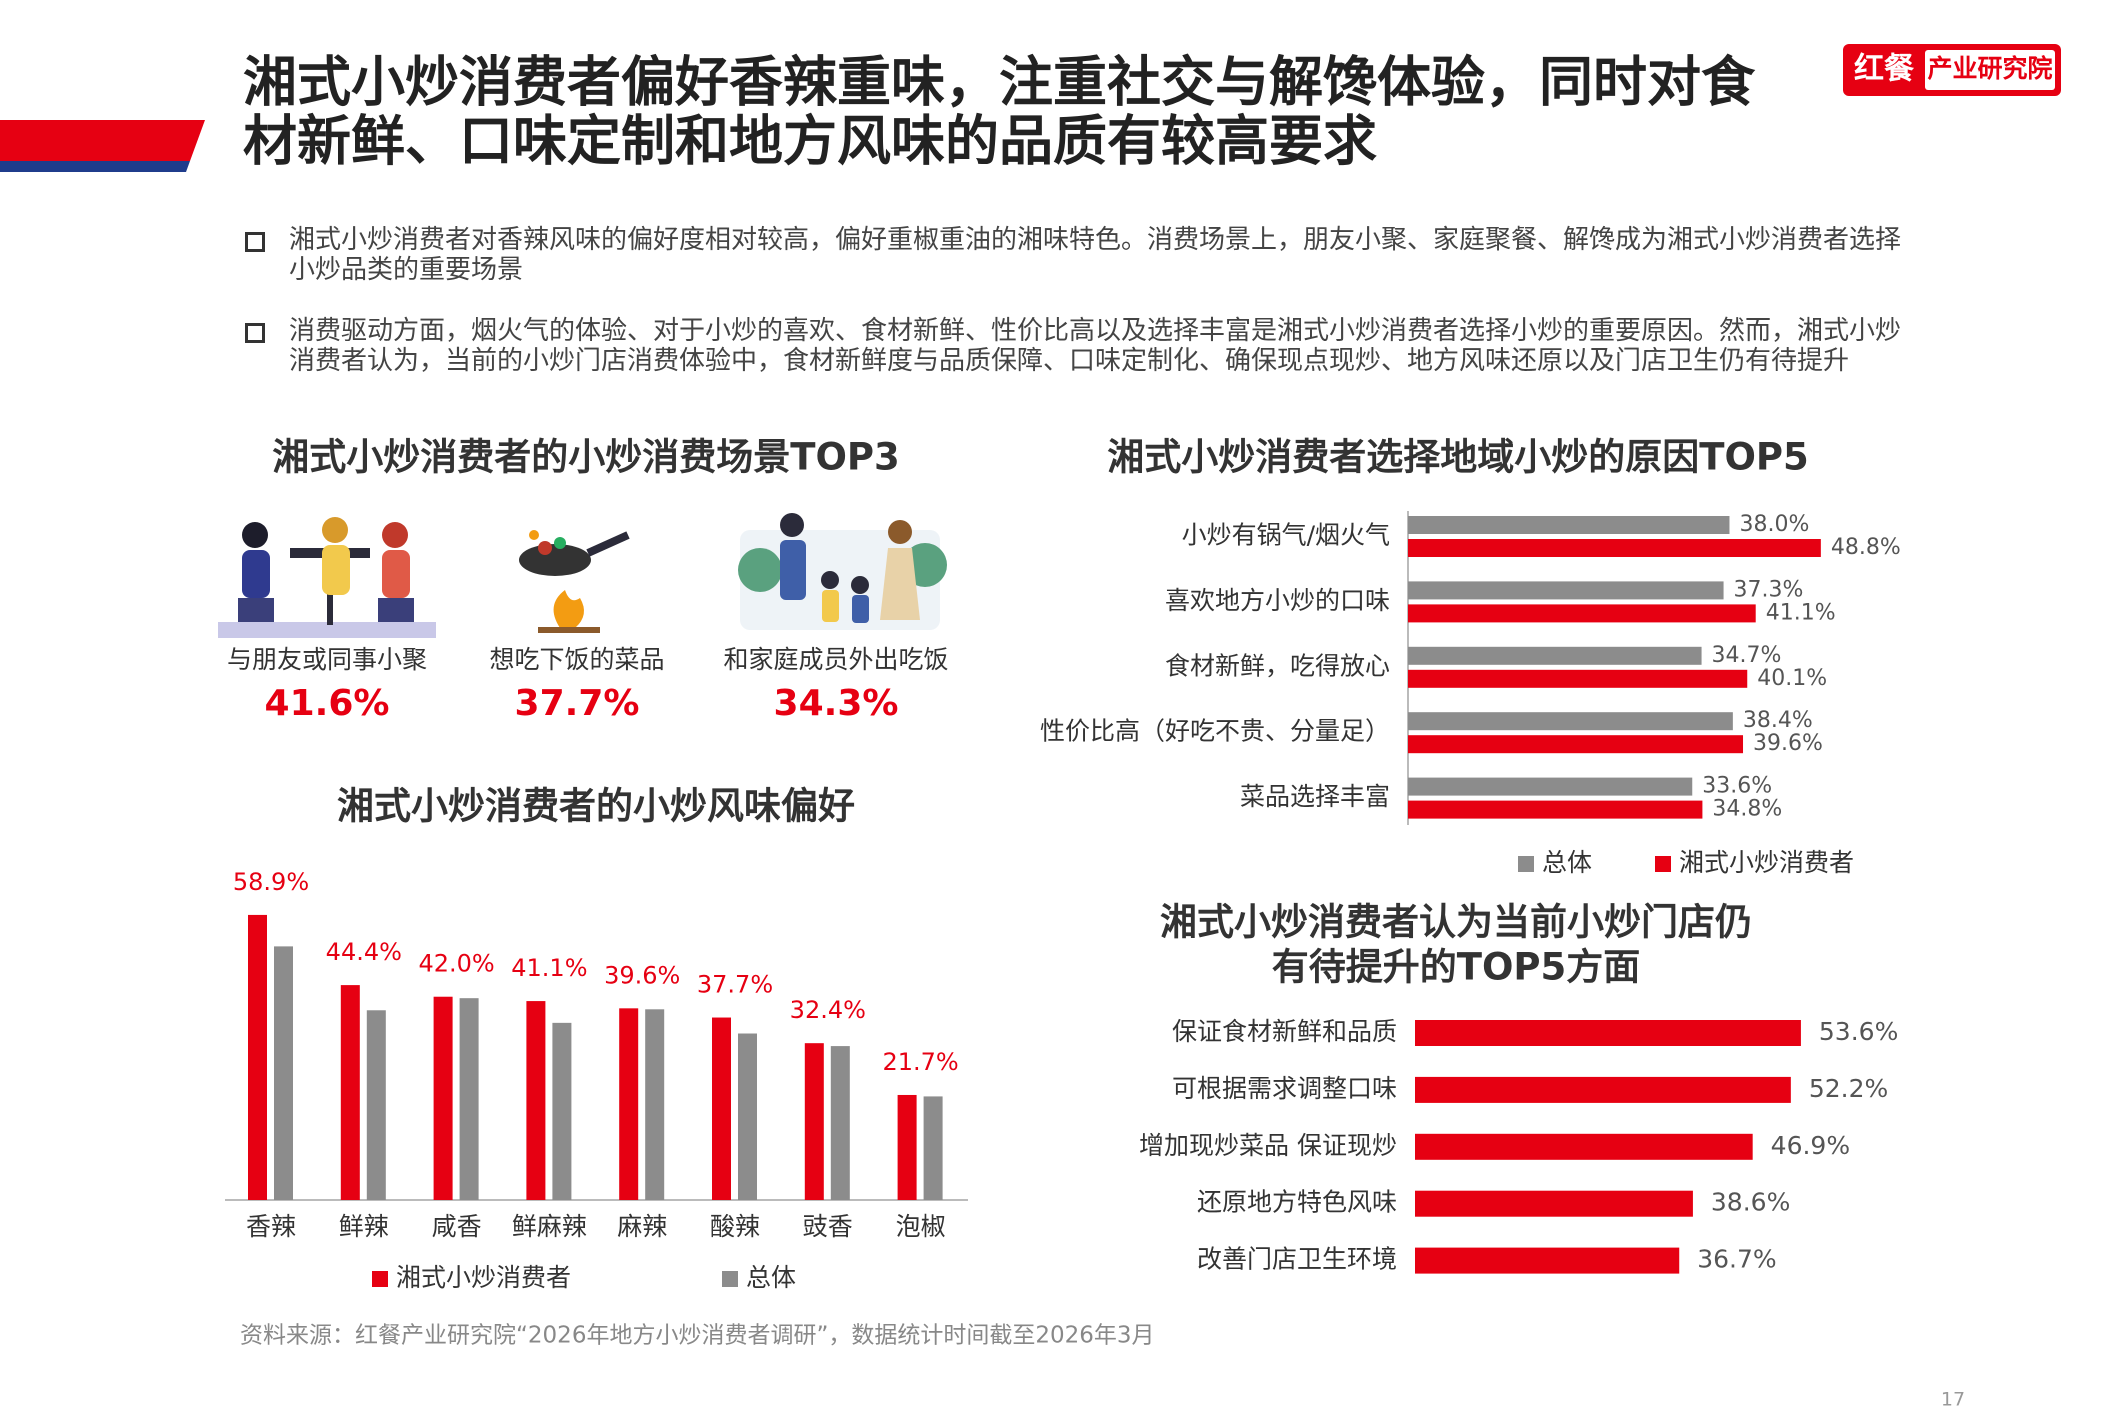 This screenshot has width=2126, height=1418. What do you see at coordinates (828, 1010) in the screenshot?
I see `value-label: 32.4%` at bounding box center [828, 1010].